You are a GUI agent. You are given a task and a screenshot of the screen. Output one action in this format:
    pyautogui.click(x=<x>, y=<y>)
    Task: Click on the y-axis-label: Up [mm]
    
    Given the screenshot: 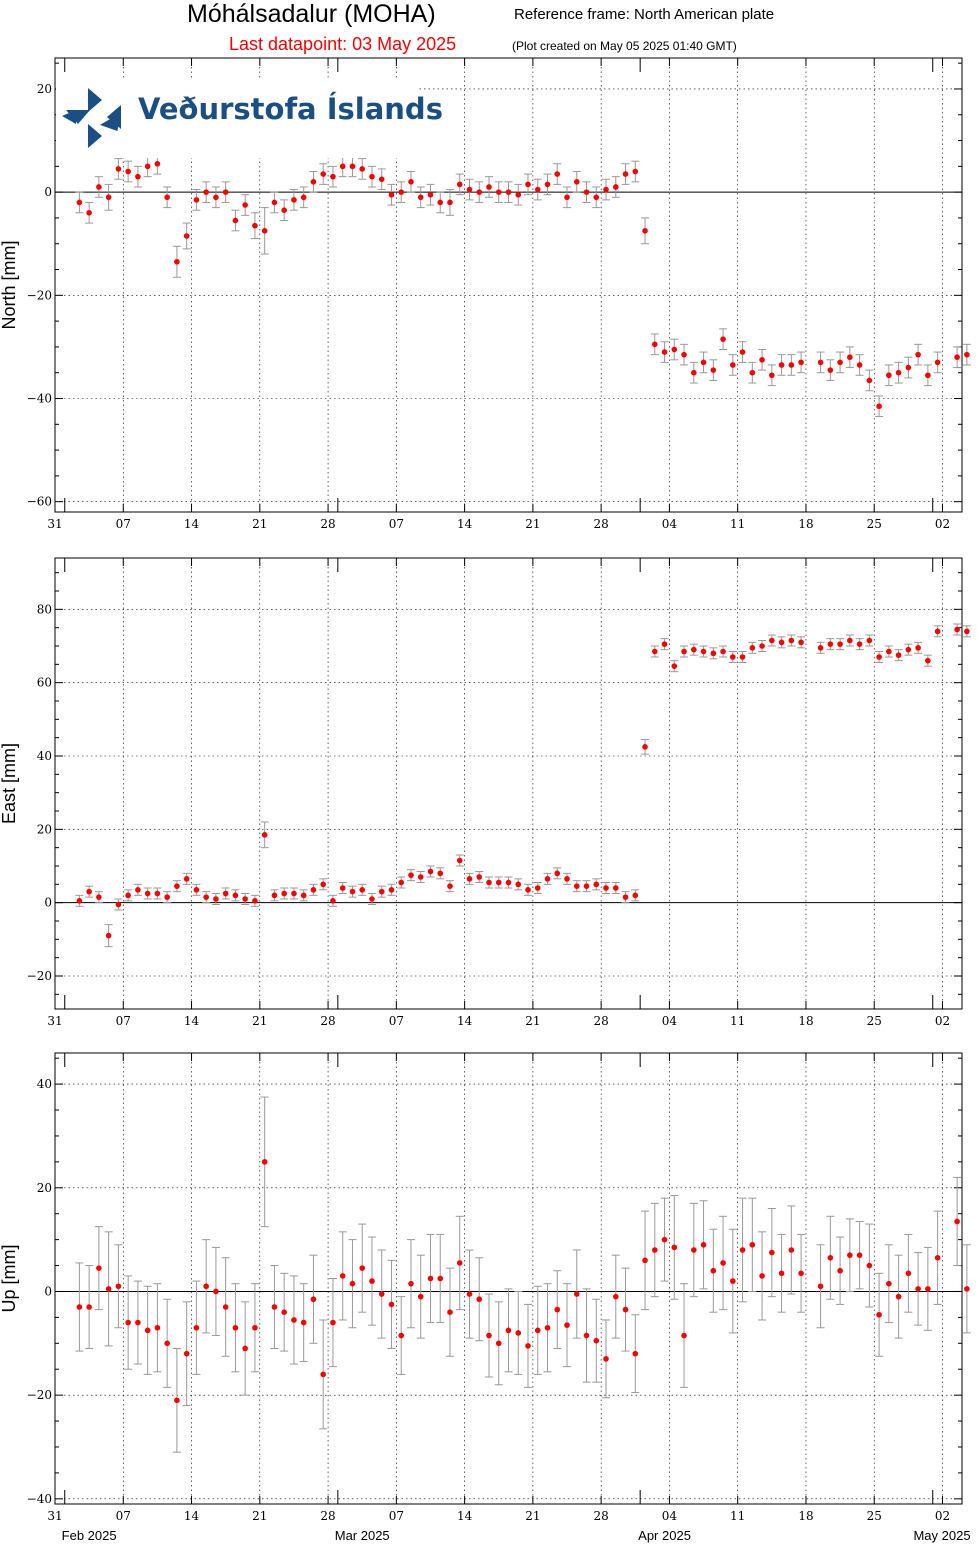 What is the action you would take?
    pyautogui.click(x=9, y=1278)
    